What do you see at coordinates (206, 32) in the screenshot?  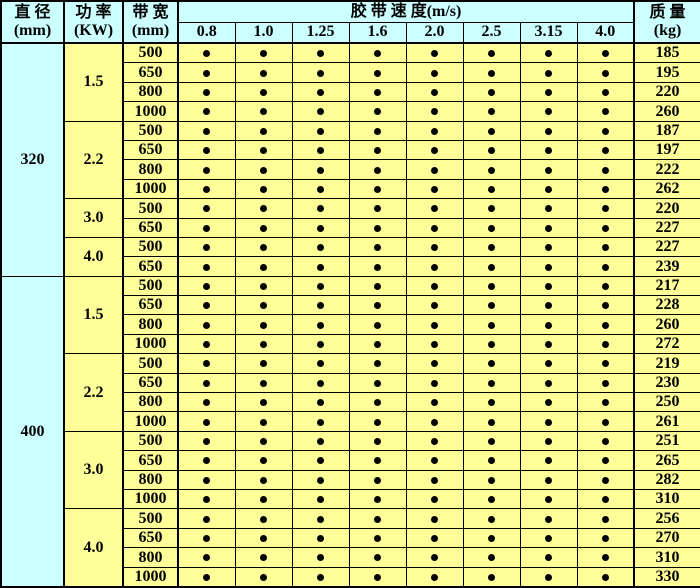 I see `header-speed-0.8: 0.8` at bounding box center [206, 32].